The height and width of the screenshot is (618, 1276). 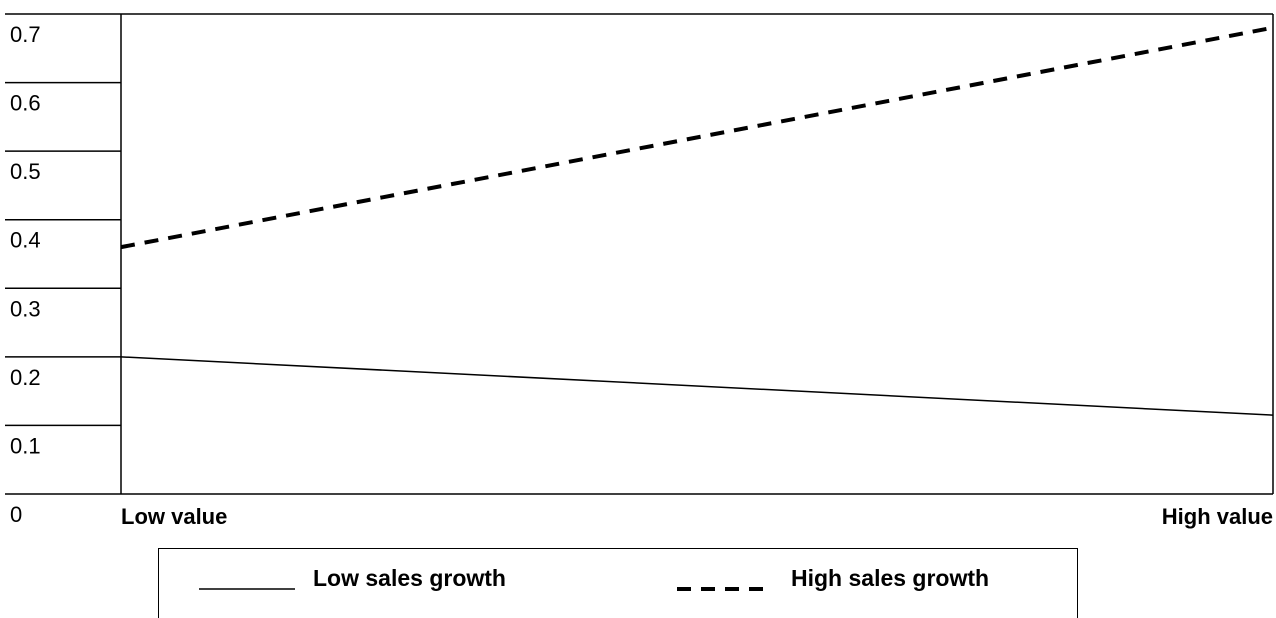 What do you see at coordinates (25, 274) in the screenshot?
I see `y-axis-ticks: 0 0.1 0.2 0.3 0.4 0.5 0.6 0.7` at bounding box center [25, 274].